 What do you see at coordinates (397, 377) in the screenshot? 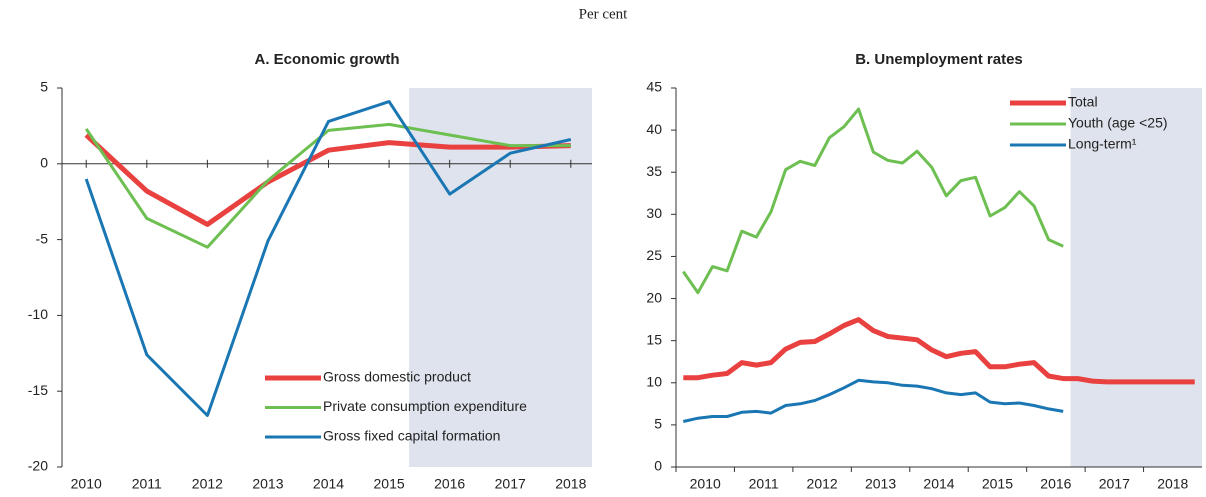
I see `legend-label: Gross domestic product` at bounding box center [397, 377].